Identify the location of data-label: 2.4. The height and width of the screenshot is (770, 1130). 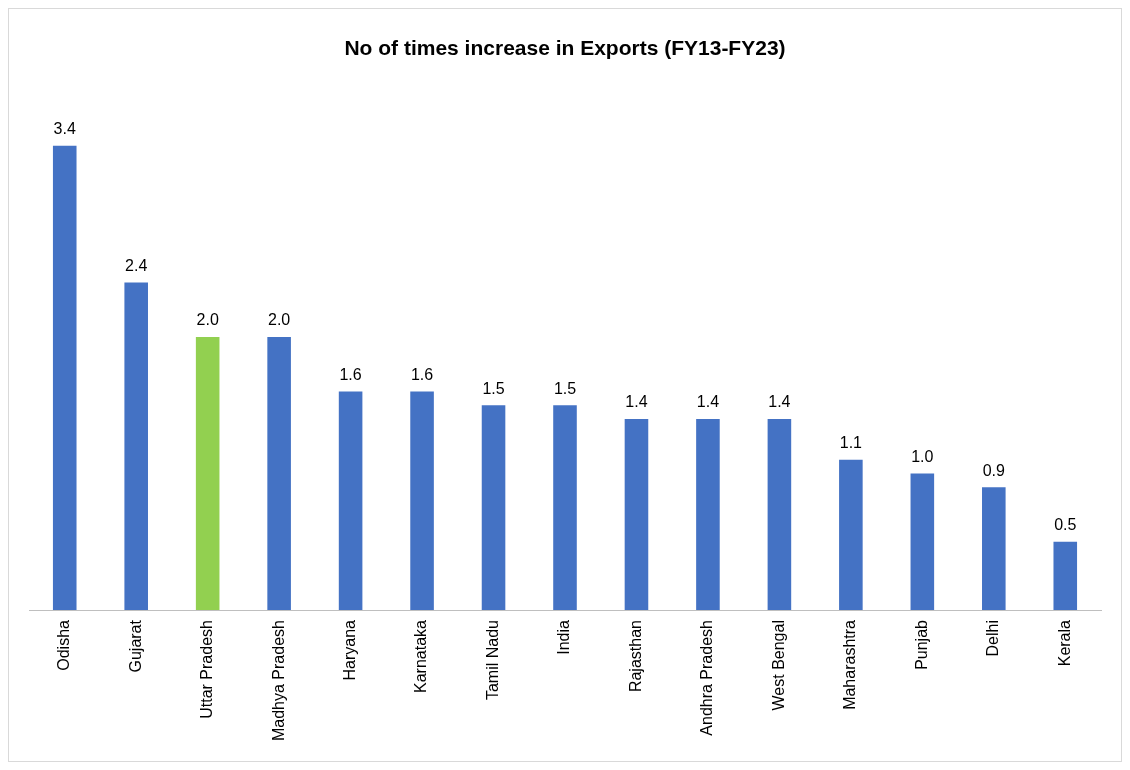
(136, 265).